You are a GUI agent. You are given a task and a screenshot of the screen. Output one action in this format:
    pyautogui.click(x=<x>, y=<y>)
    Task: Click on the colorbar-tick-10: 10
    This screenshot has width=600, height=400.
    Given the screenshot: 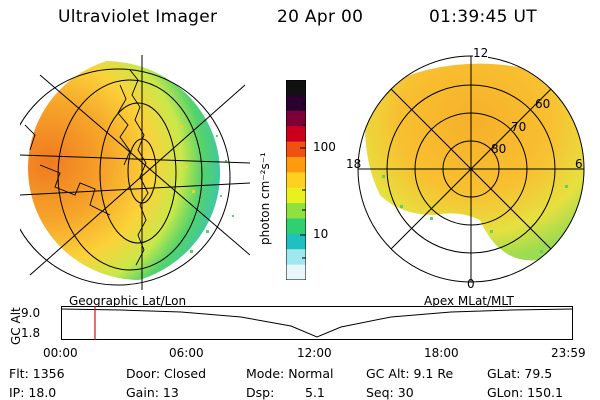 What is the action you would take?
    pyautogui.click(x=321, y=234)
    